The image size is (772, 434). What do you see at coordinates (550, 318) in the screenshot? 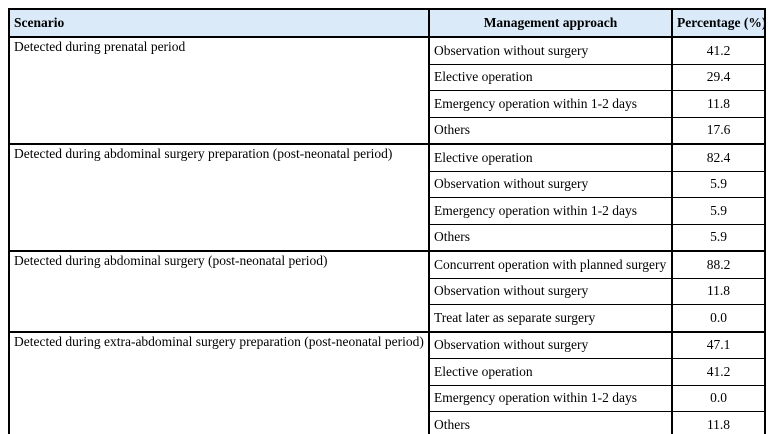
I see `approach-cell: Treat later as separate surgery` at bounding box center [550, 318].